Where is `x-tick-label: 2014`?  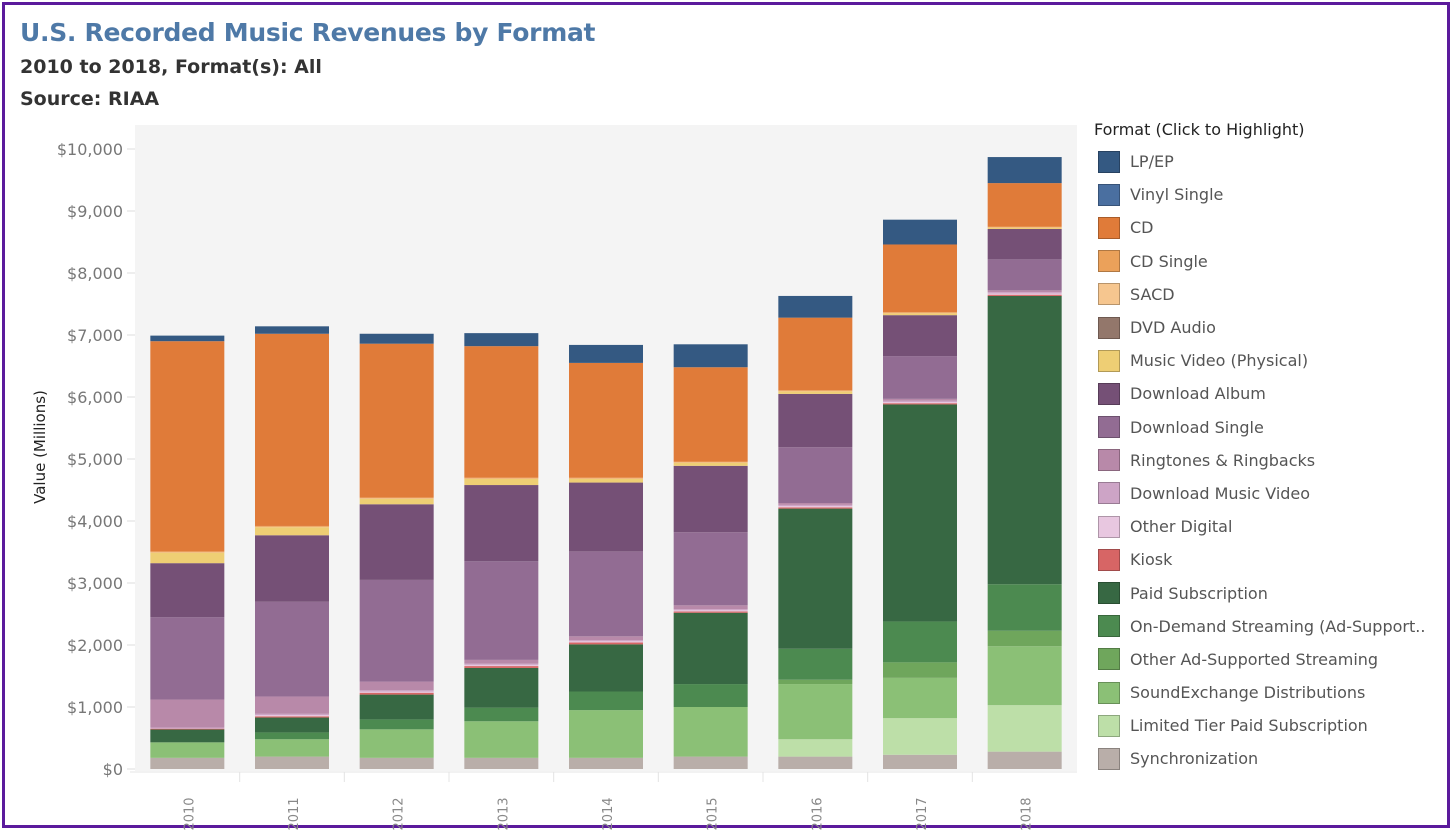 x-tick-label: 2014 is located at coordinates (608, 813).